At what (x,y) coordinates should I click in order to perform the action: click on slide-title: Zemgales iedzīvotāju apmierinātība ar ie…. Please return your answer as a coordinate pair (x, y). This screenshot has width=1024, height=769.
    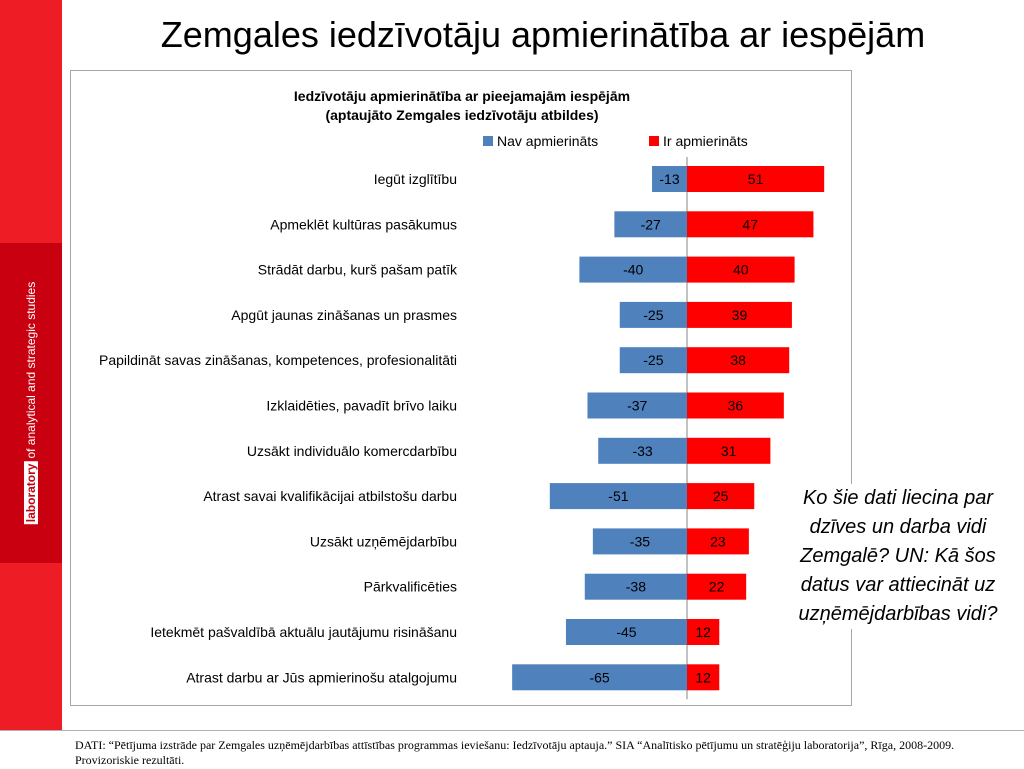
    Looking at the image, I should click on (543, 34).